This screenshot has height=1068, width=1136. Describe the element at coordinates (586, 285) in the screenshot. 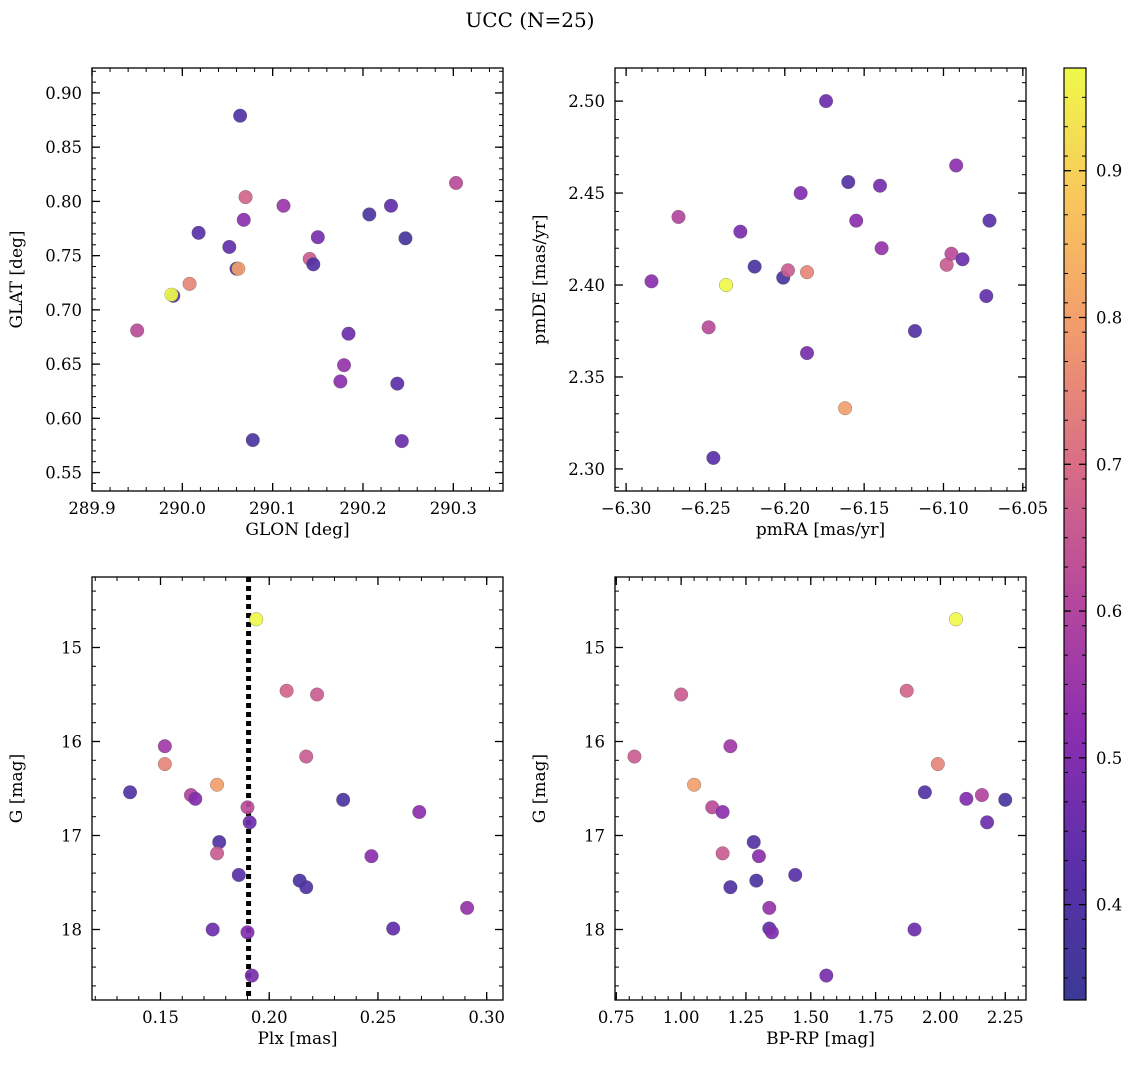

I see `y-tick-label: 2.40` at that location.